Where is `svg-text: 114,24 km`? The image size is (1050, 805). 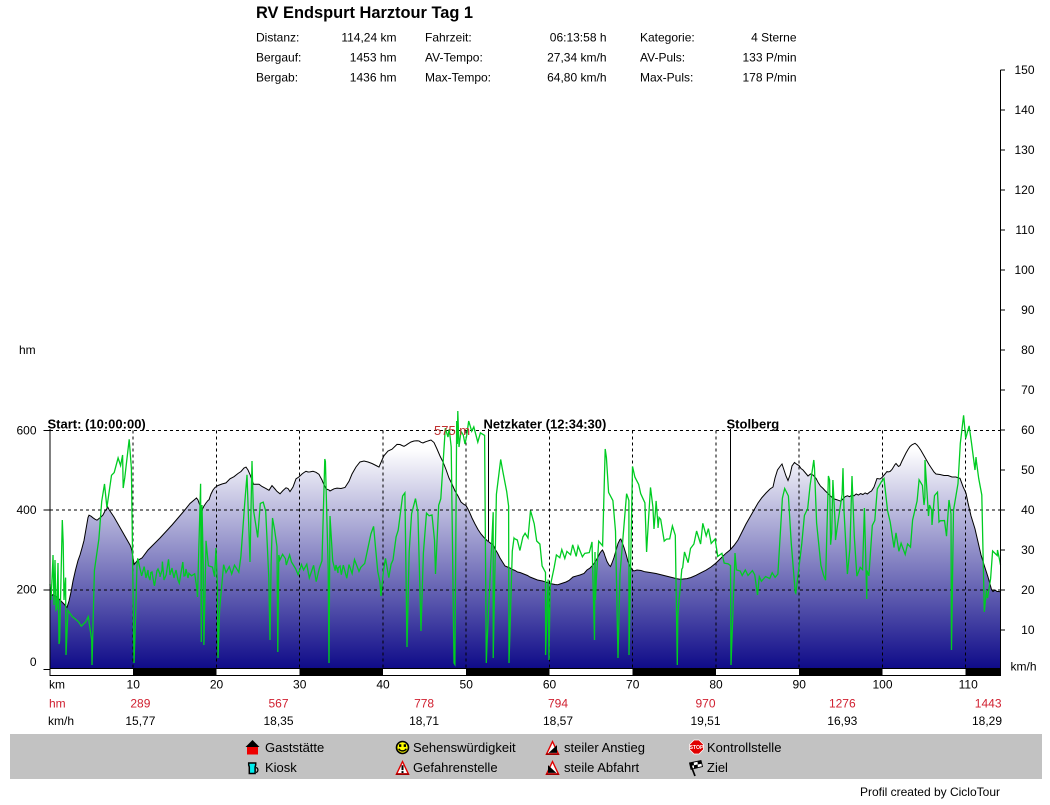
svg-text: 114,24 km is located at coordinates (368, 38).